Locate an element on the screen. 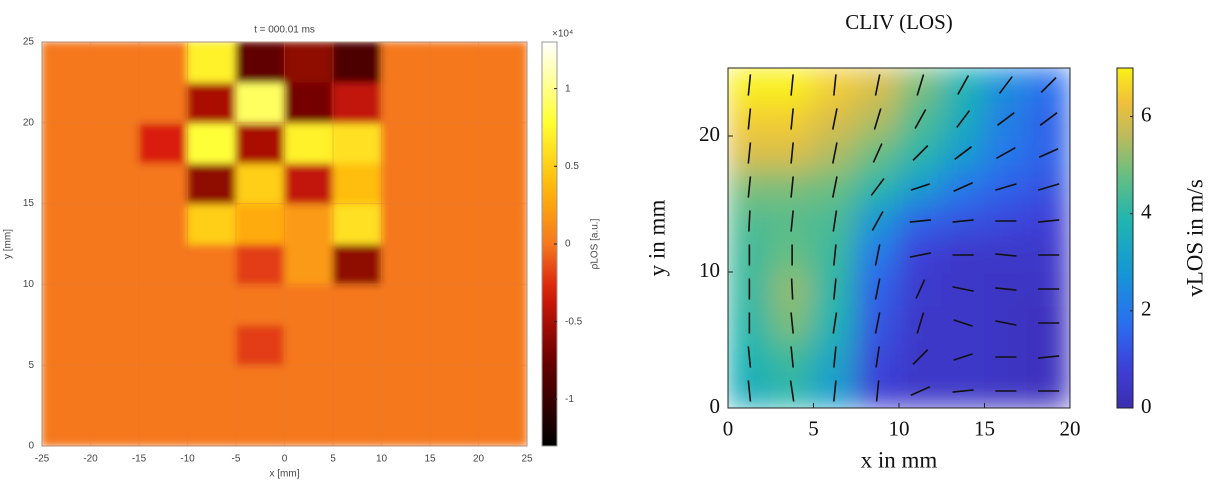  x-axis-label: x in mm is located at coordinates (899, 460).